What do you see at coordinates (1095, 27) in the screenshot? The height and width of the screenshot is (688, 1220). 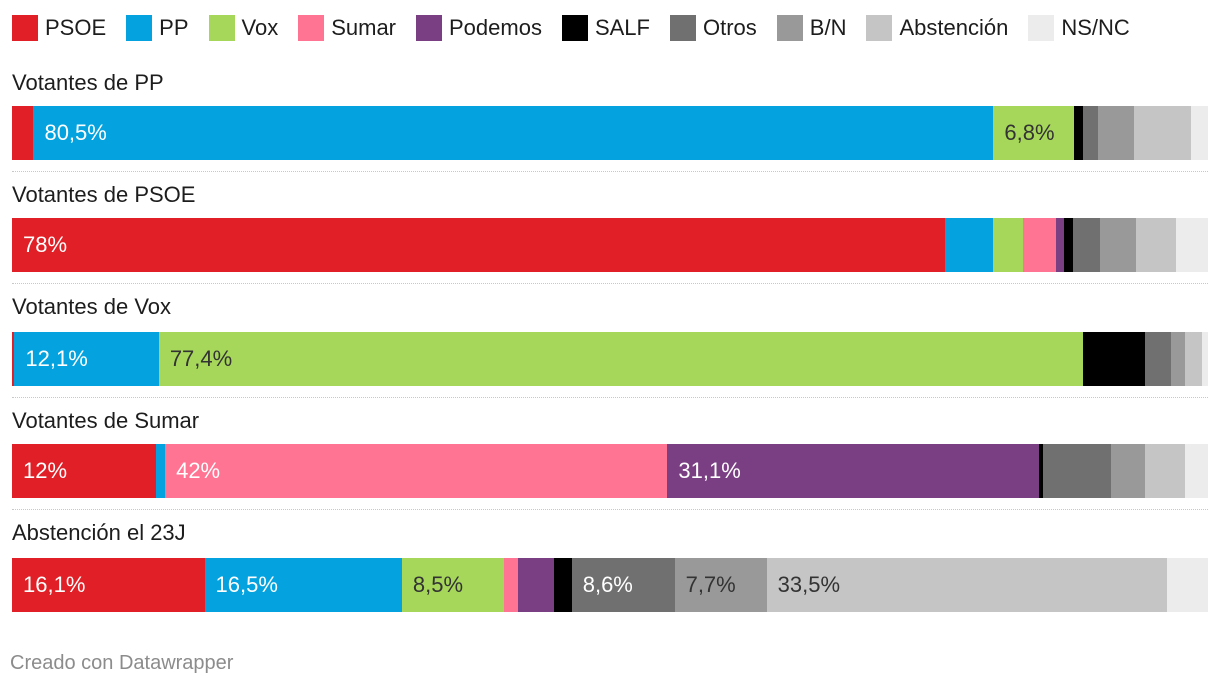 I see `legend-label: NS/NC` at bounding box center [1095, 27].